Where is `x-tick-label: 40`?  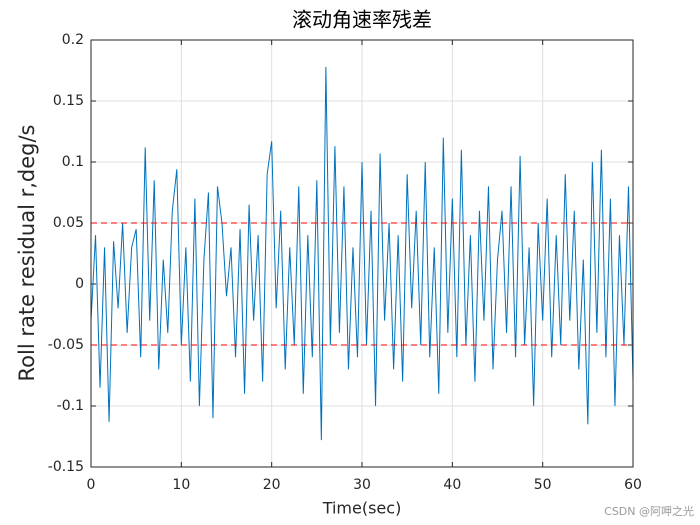
x-tick-label: 40 is located at coordinates (452, 485).